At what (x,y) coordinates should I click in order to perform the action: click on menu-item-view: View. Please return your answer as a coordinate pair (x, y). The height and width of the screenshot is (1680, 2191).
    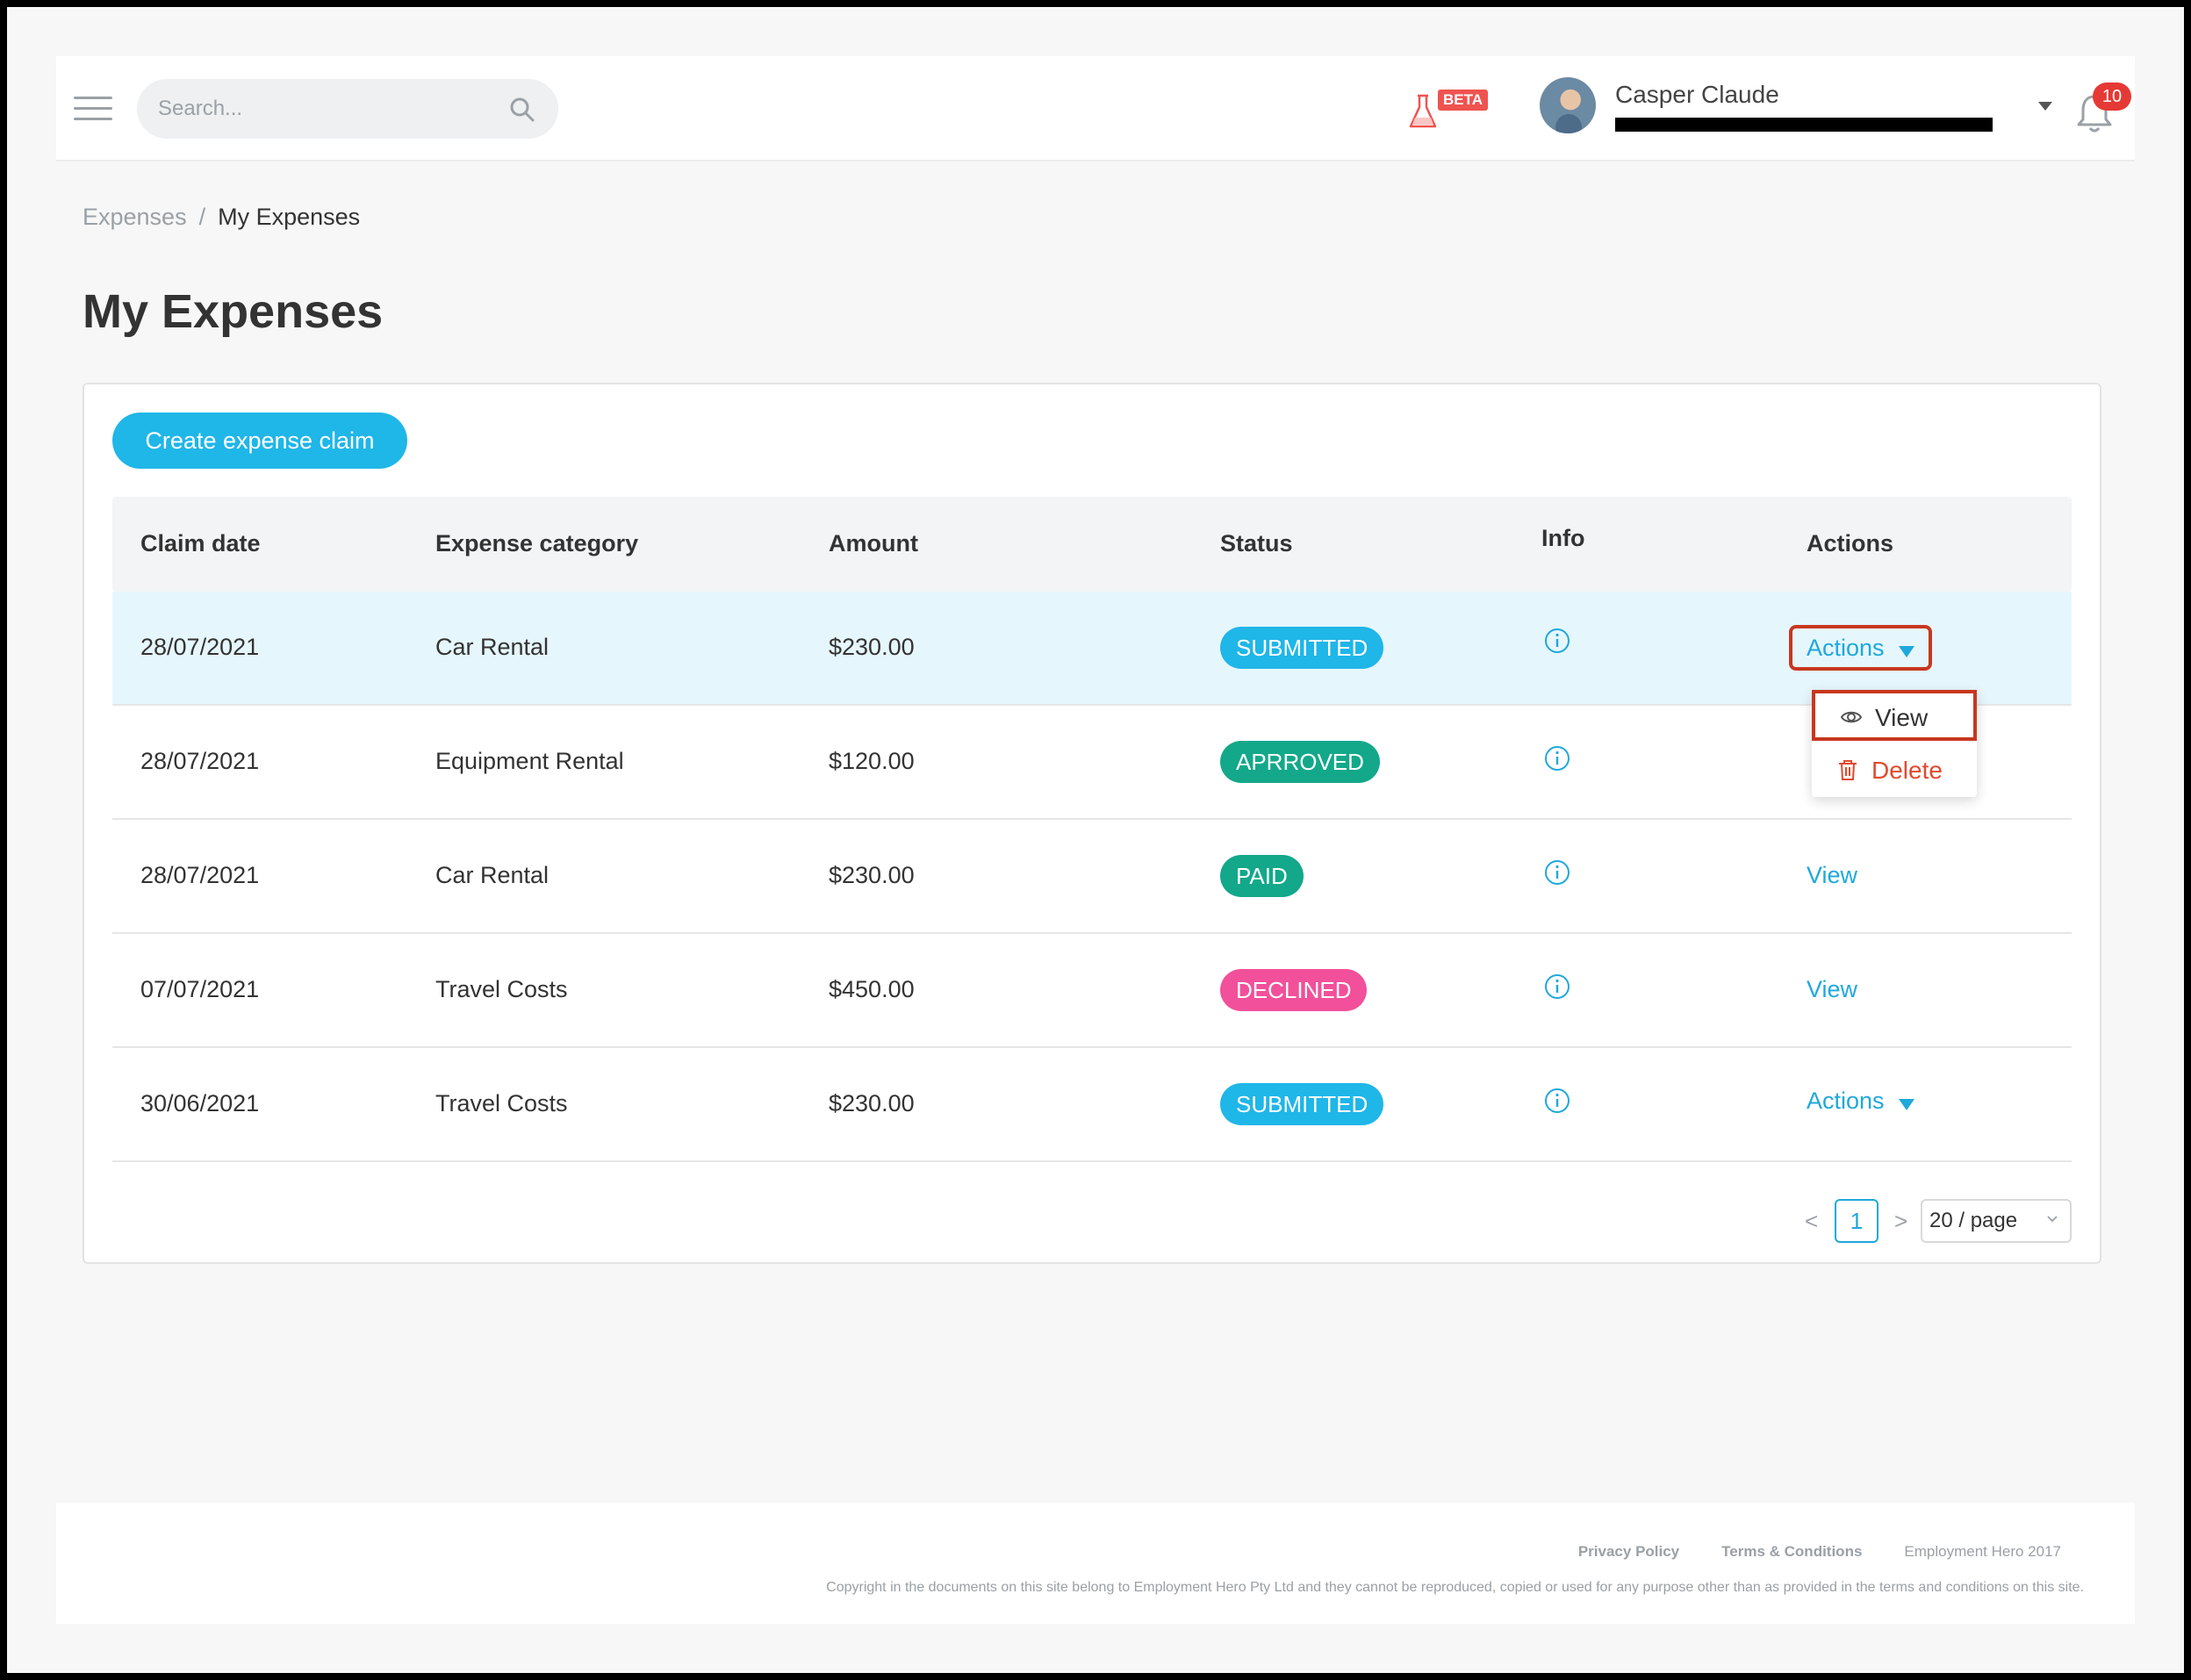
    Looking at the image, I should click on (1894, 715).